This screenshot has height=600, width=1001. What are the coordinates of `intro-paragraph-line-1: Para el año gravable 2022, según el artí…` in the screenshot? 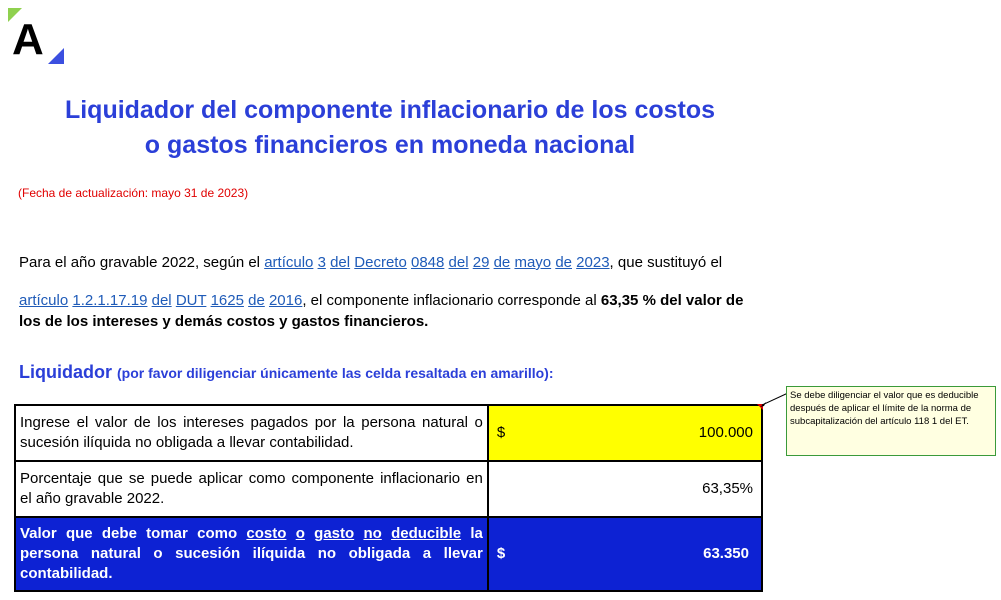 It's located at (370, 262).